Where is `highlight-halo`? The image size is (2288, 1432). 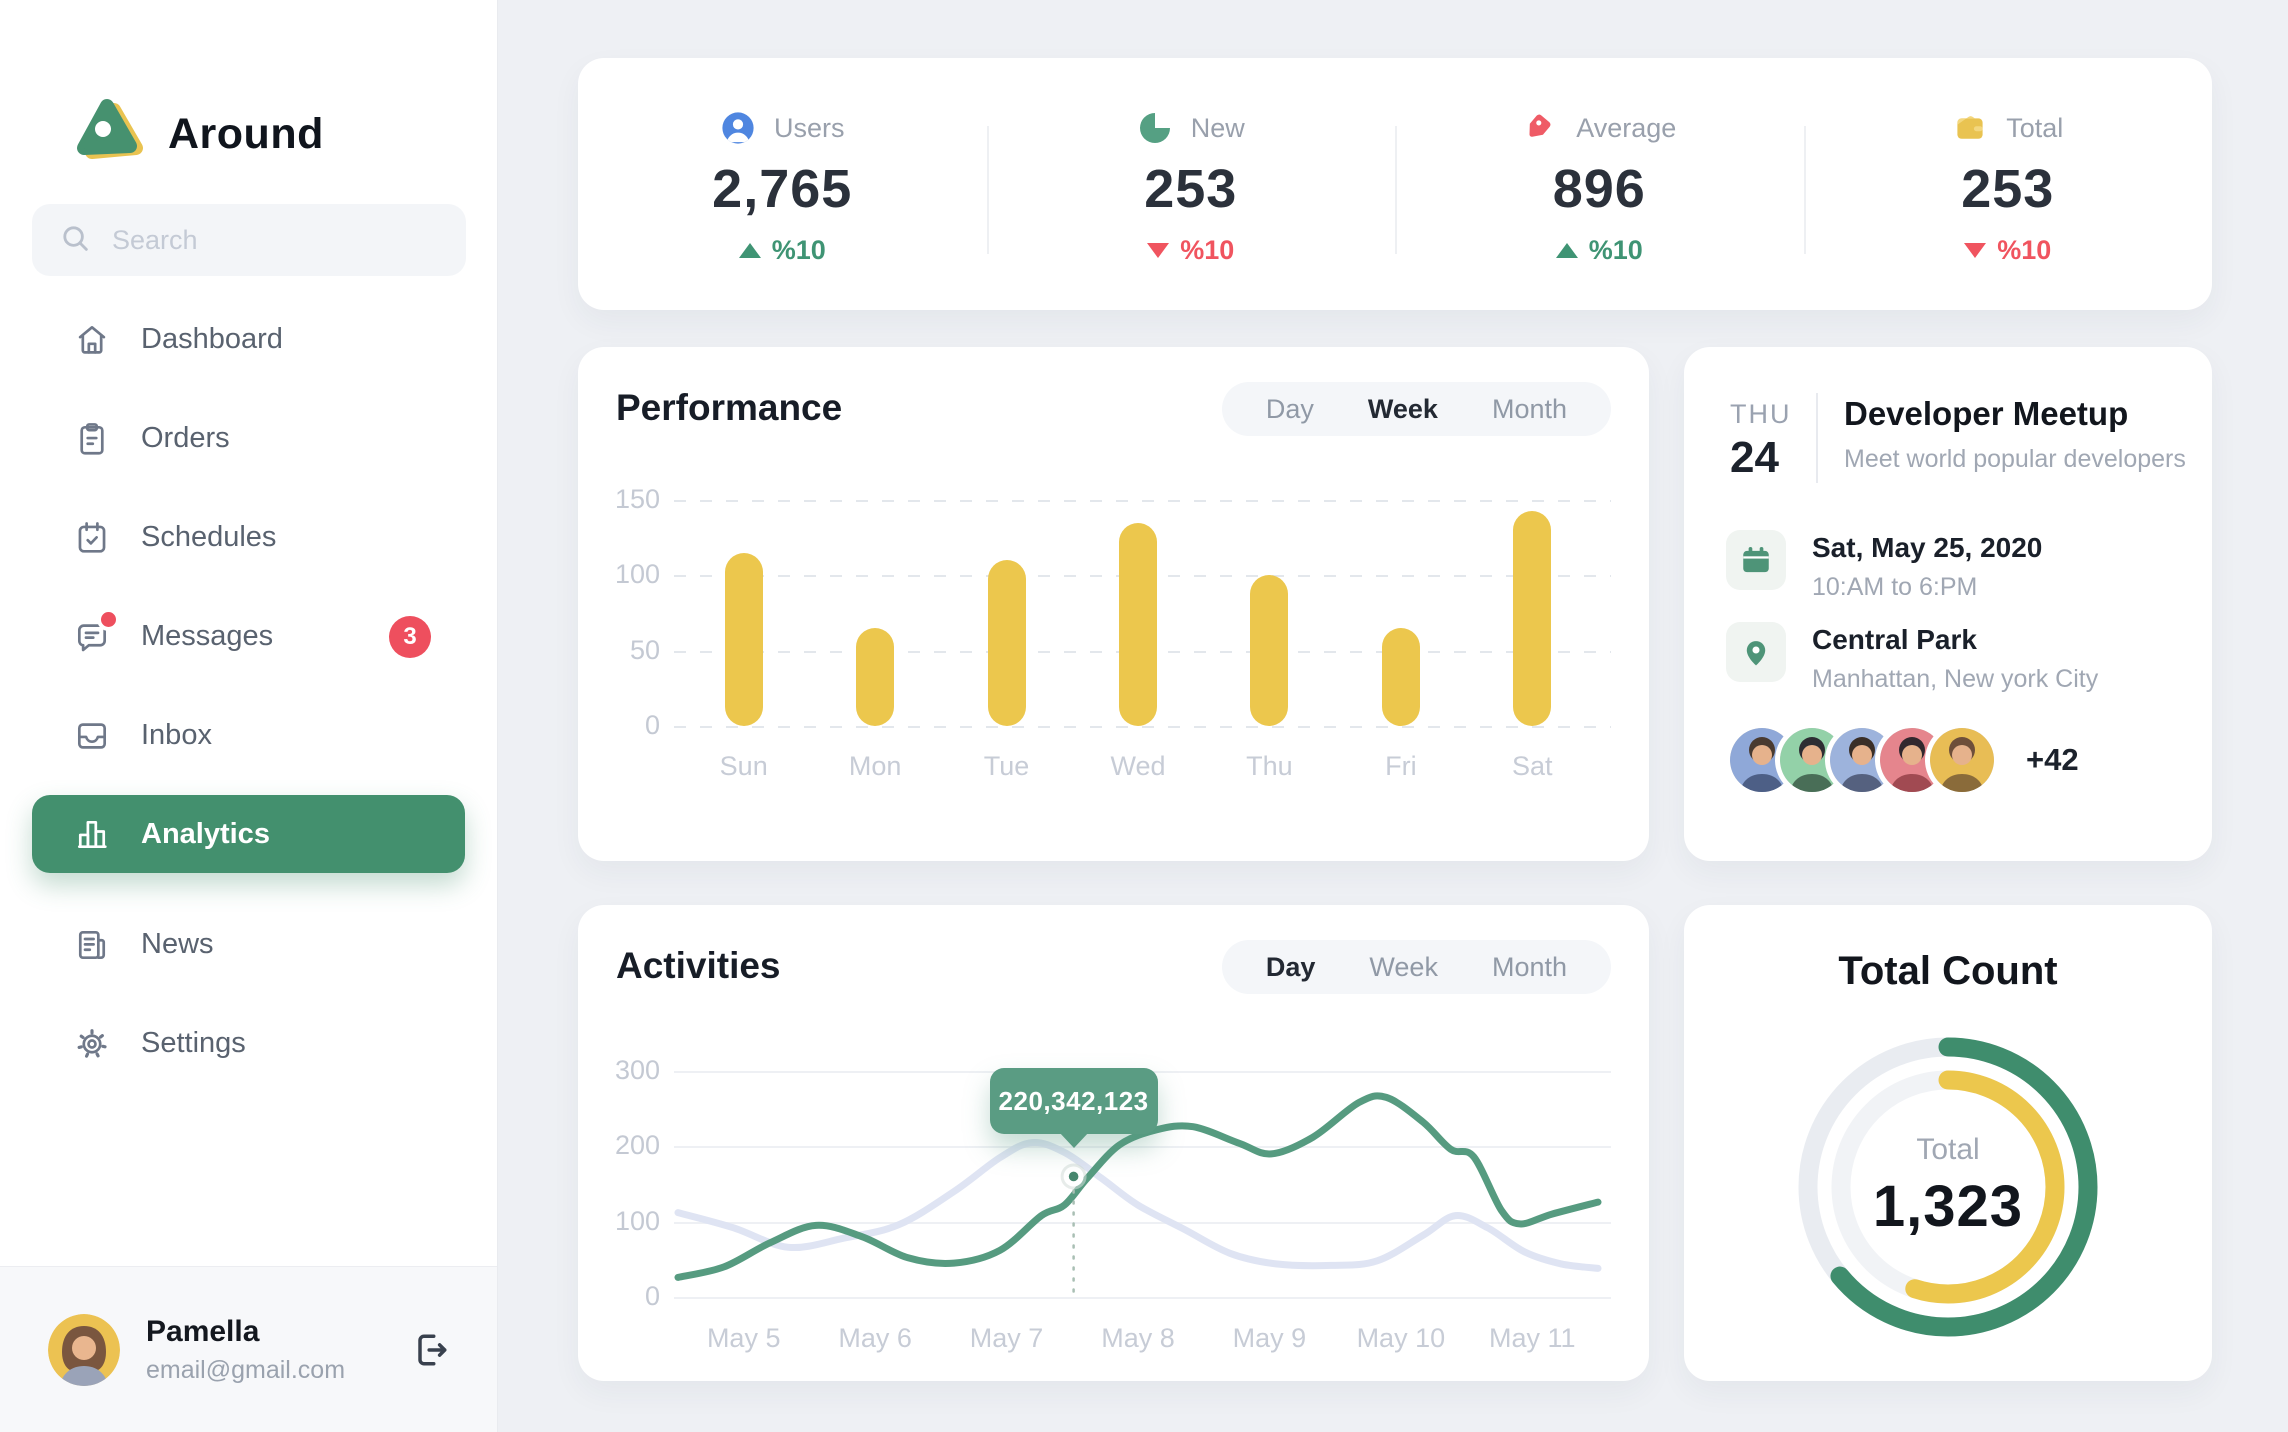 highlight-halo is located at coordinates (1073, 1176).